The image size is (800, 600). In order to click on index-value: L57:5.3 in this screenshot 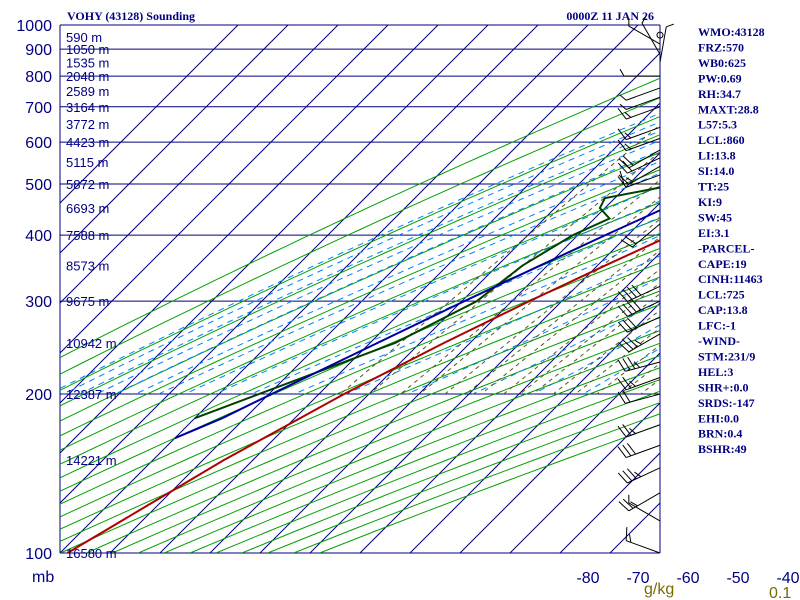, I will do `click(717, 125)`.